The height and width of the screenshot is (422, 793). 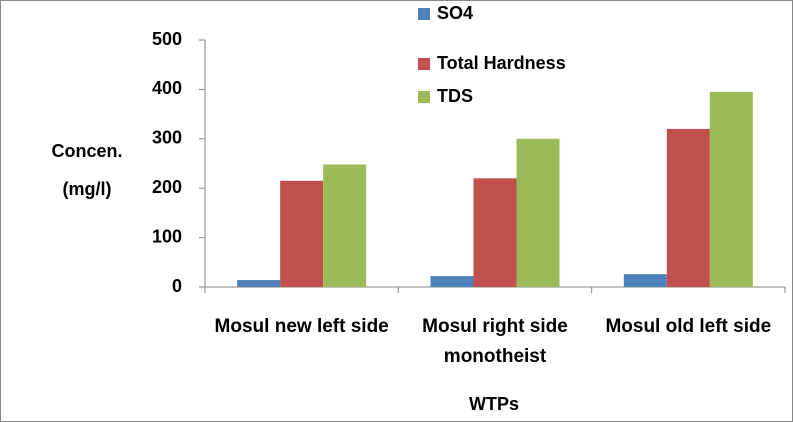 I want to click on x-axis-label: WTPs, so click(x=494, y=404).